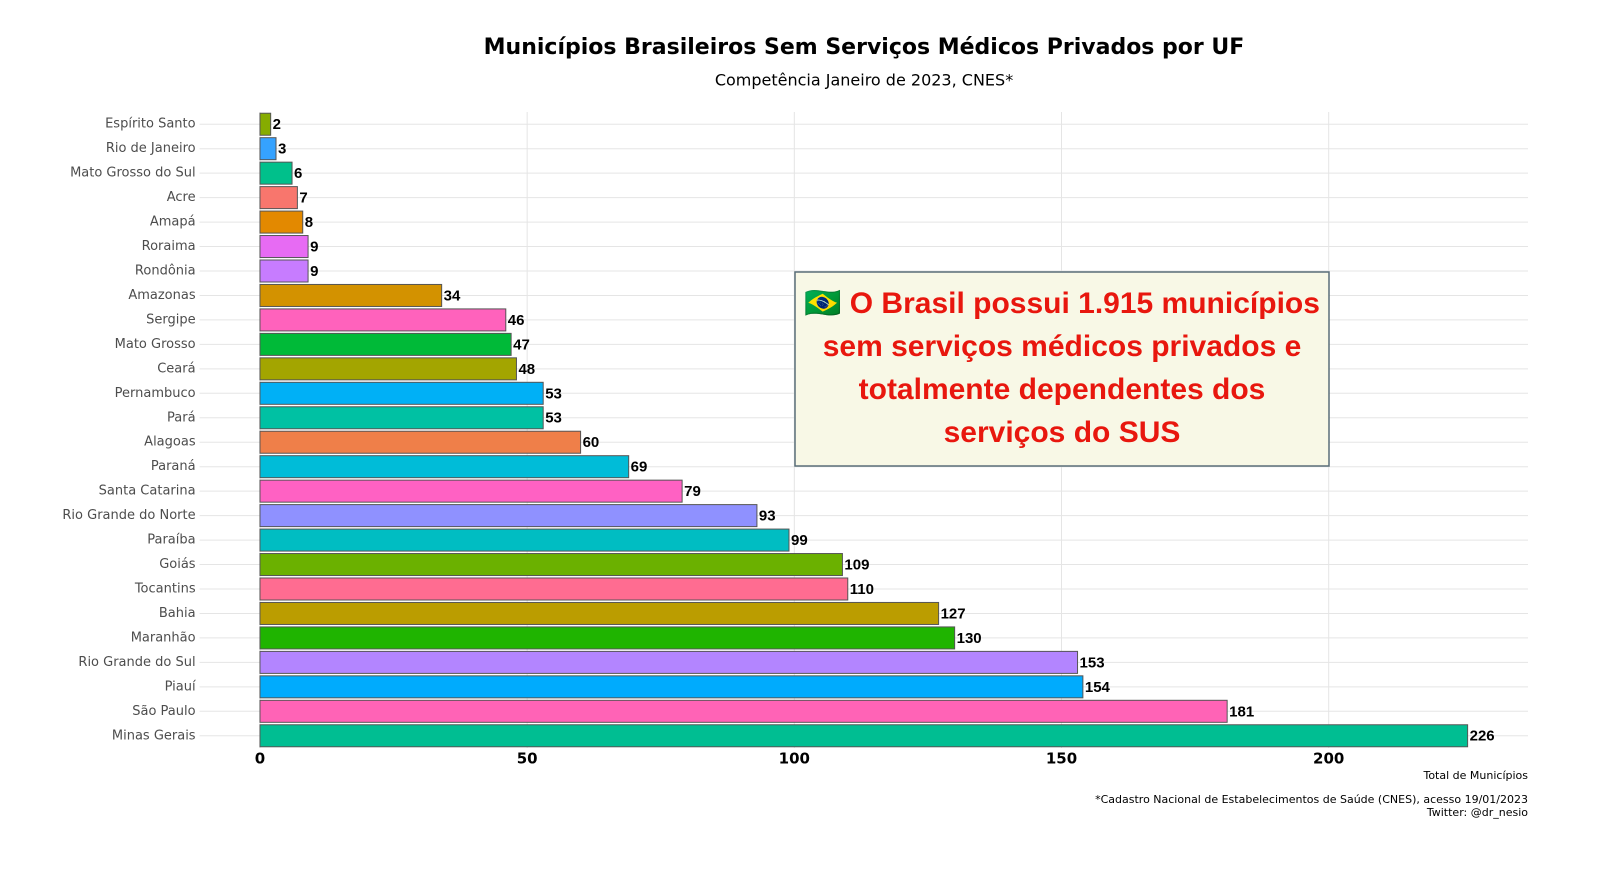  Describe the element at coordinates (177, 564) in the screenshot. I see `y-tick-label: Goiás` at that location.